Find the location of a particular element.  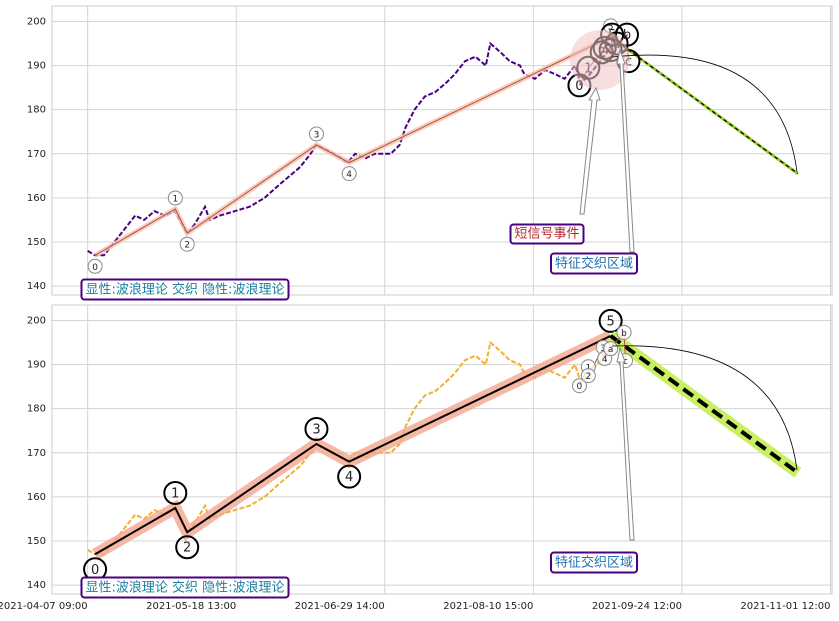

annotation: 短信号事件 is located at coordinates (546, 234).